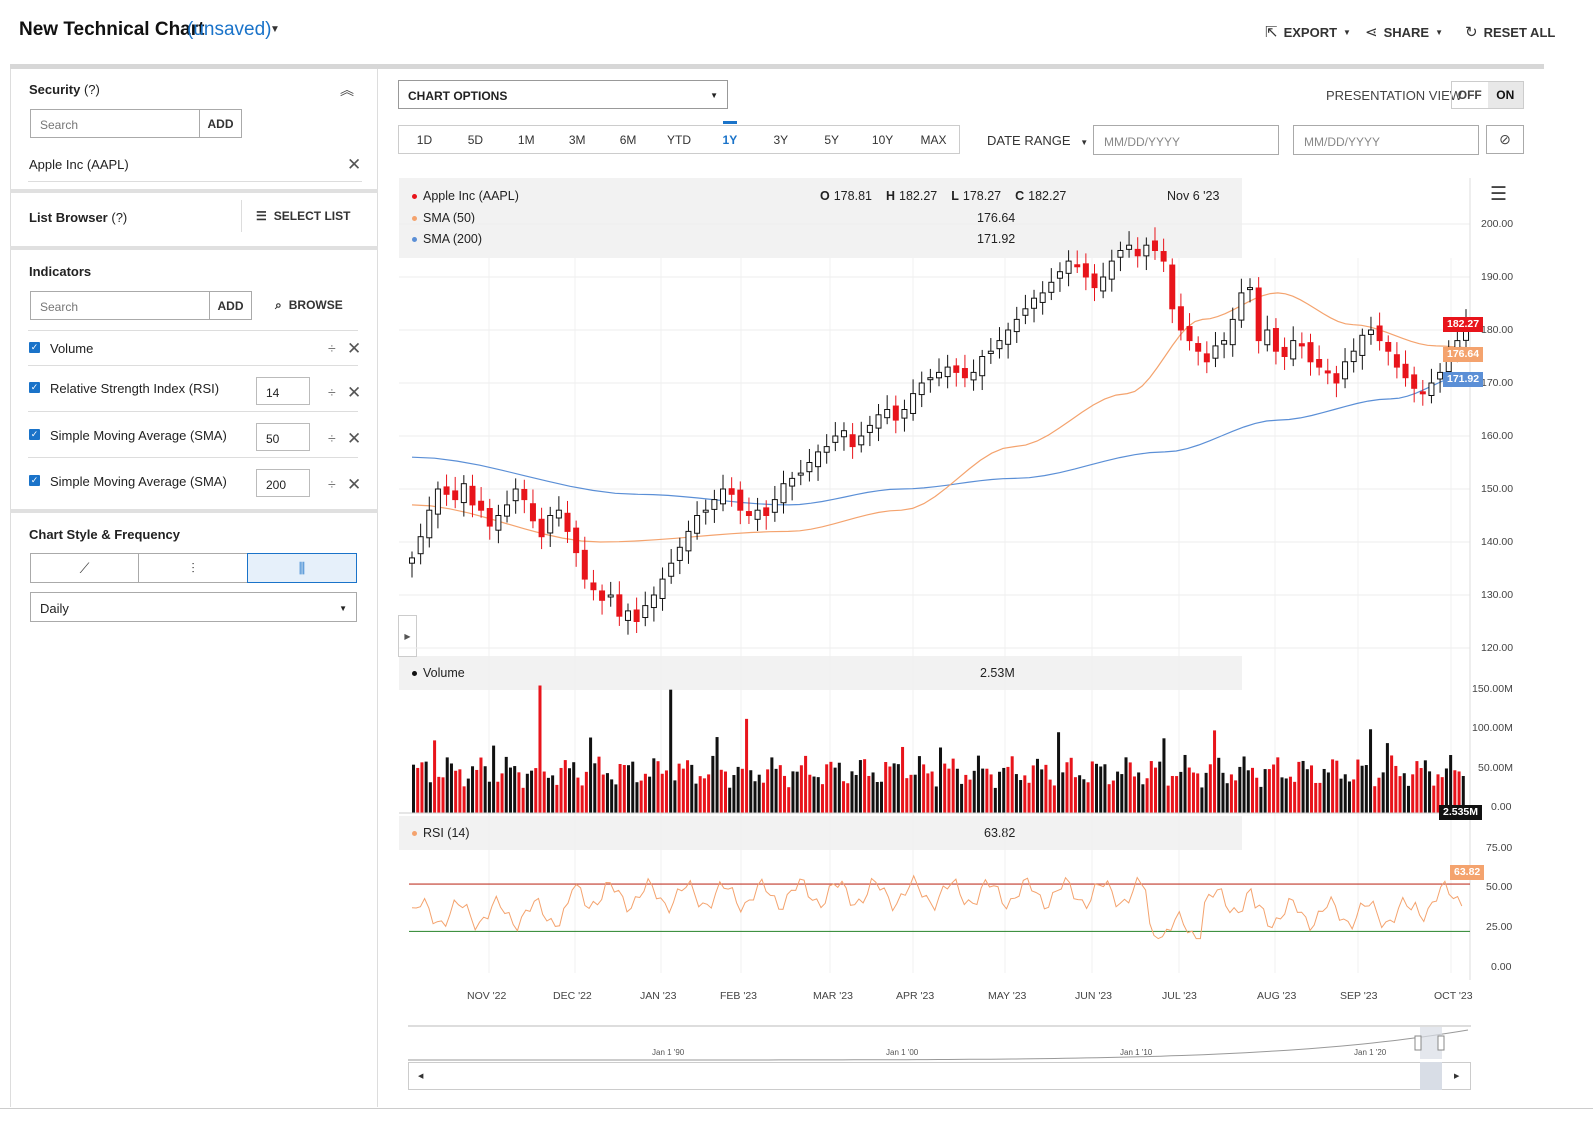 This screenshot has width=1593, height=1131. I want to click on on-option: ON, so click(1505, 95).